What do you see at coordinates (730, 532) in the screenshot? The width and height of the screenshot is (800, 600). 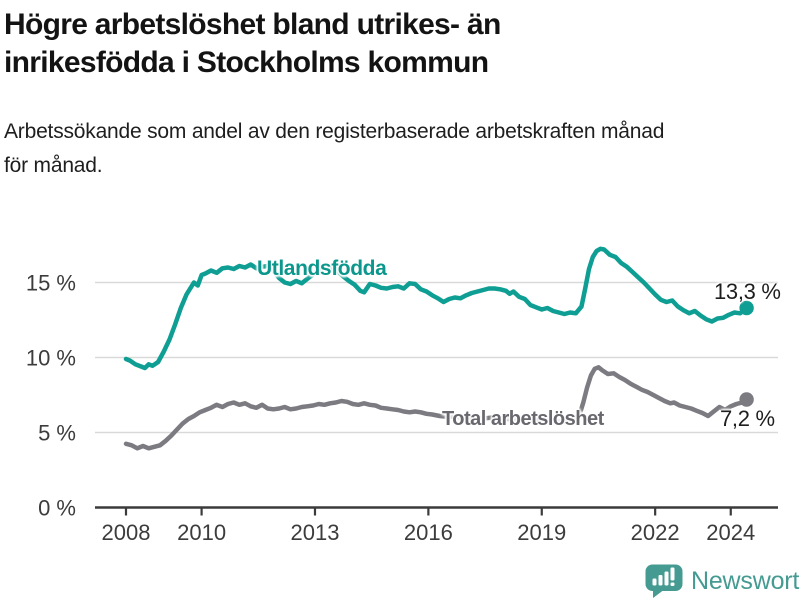 I see `x-tick-label: 2024` at bounding box center [730, 532].